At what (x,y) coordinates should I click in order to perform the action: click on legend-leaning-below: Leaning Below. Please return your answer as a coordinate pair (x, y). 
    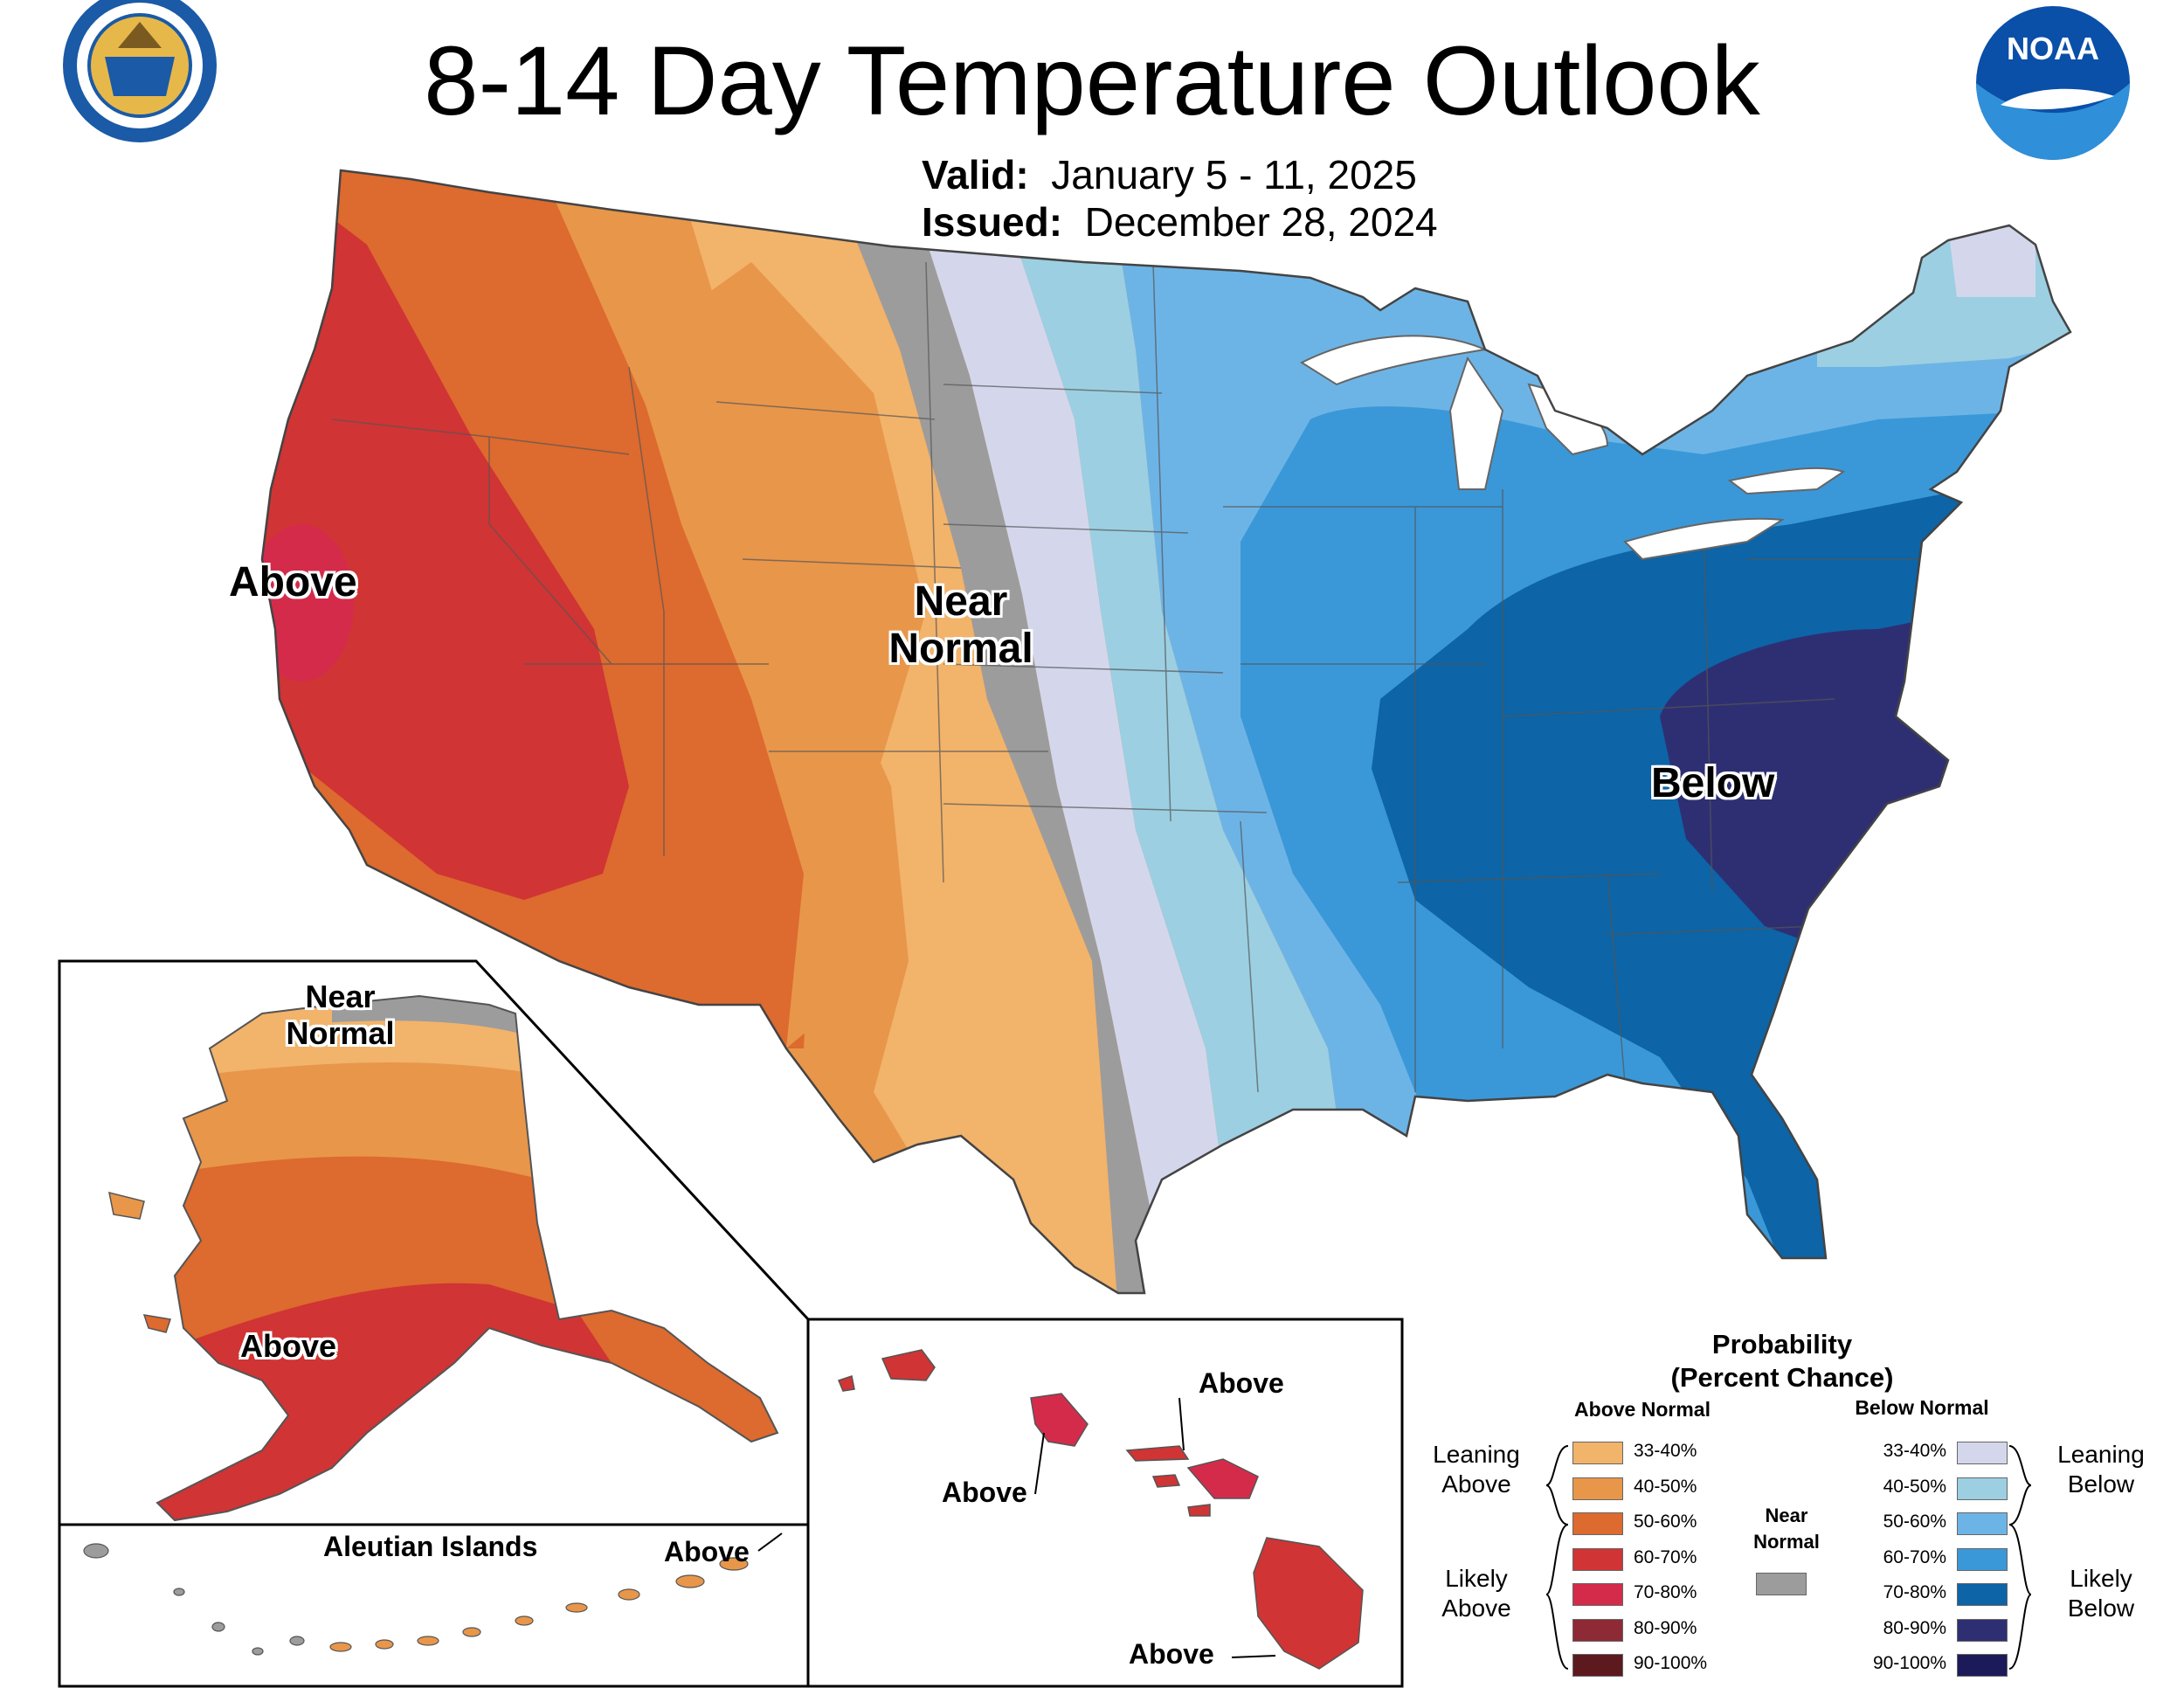
    Looking at the image, I should click on (2101, 1469).